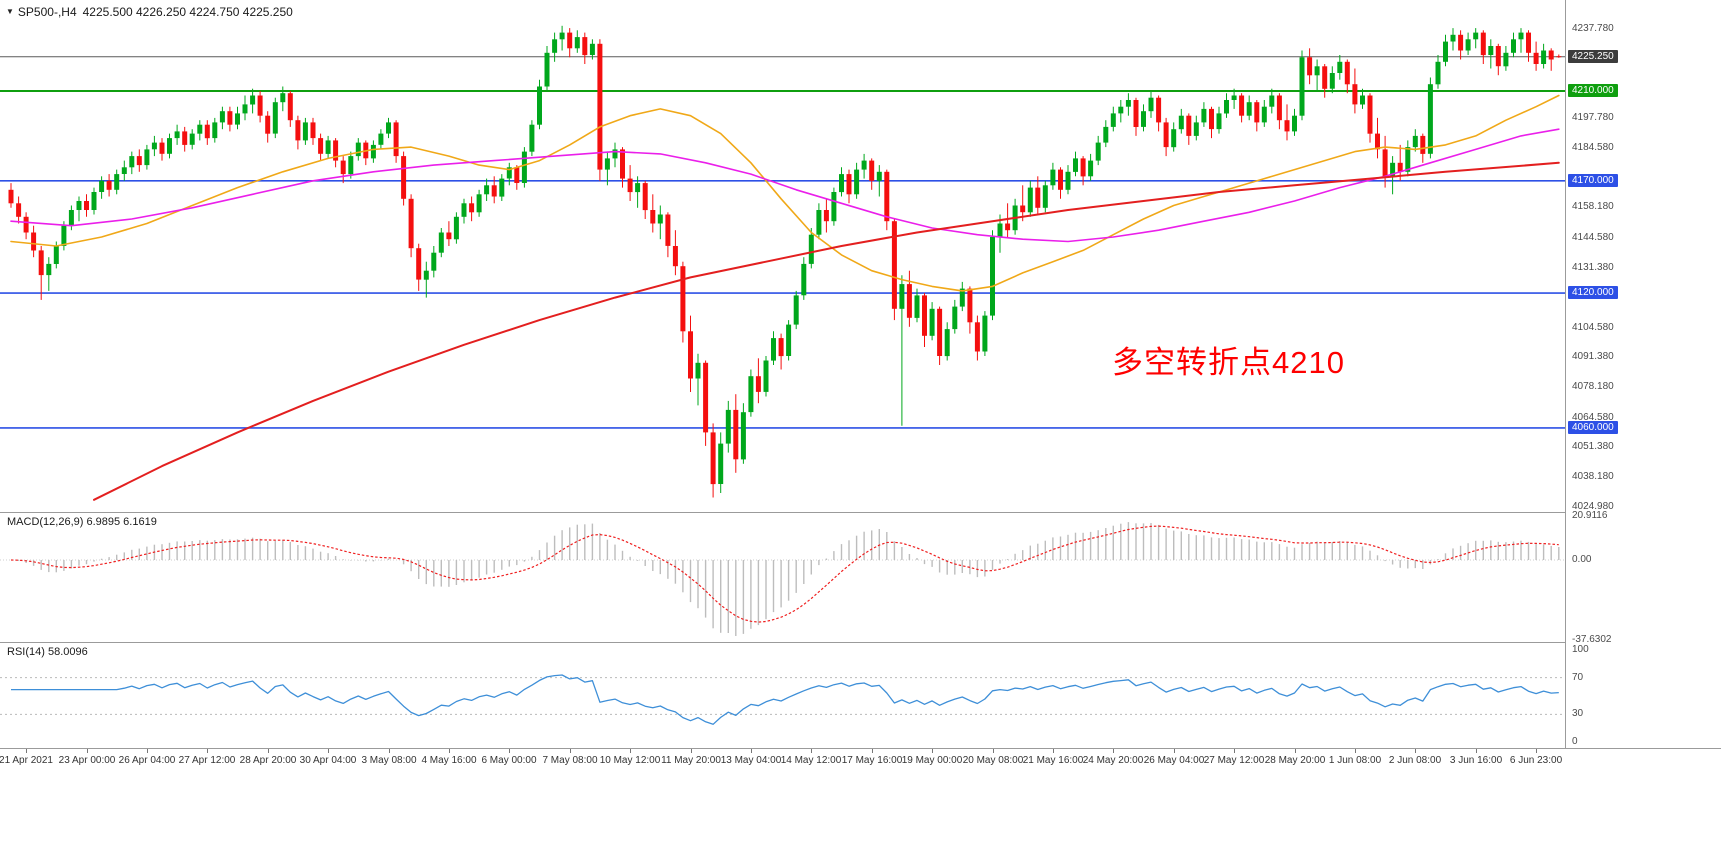 This screenshot has width=1721, height=842. What do you see at coordinates (782, 577) in the screenshot?
I see `macd-panel-chart` at bounding box center [782, 577].